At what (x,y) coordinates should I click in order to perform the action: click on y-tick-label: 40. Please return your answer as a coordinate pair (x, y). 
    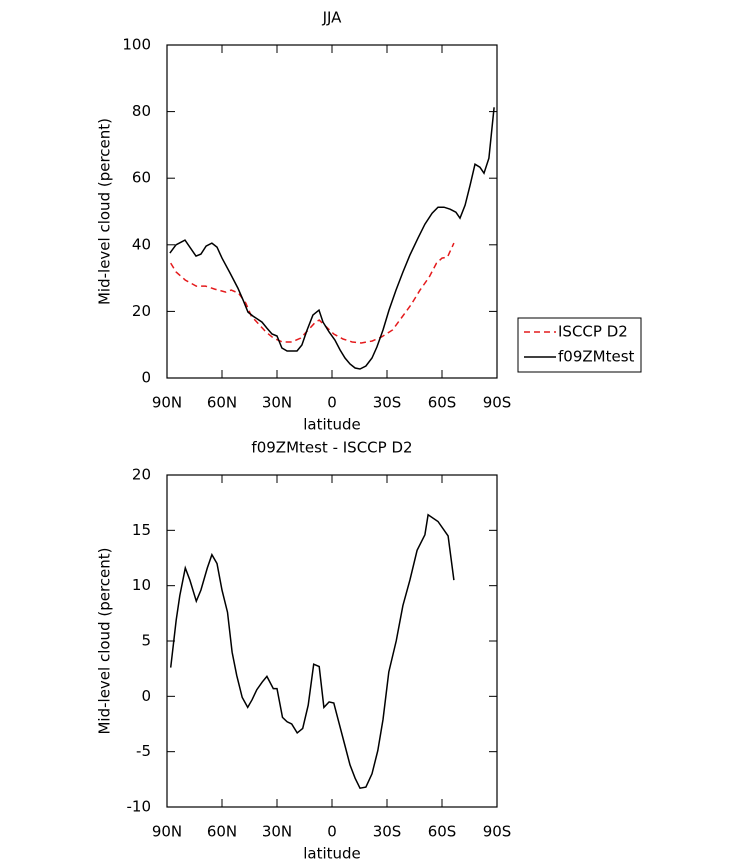
    Looking at the image, I should click on (141, 244).